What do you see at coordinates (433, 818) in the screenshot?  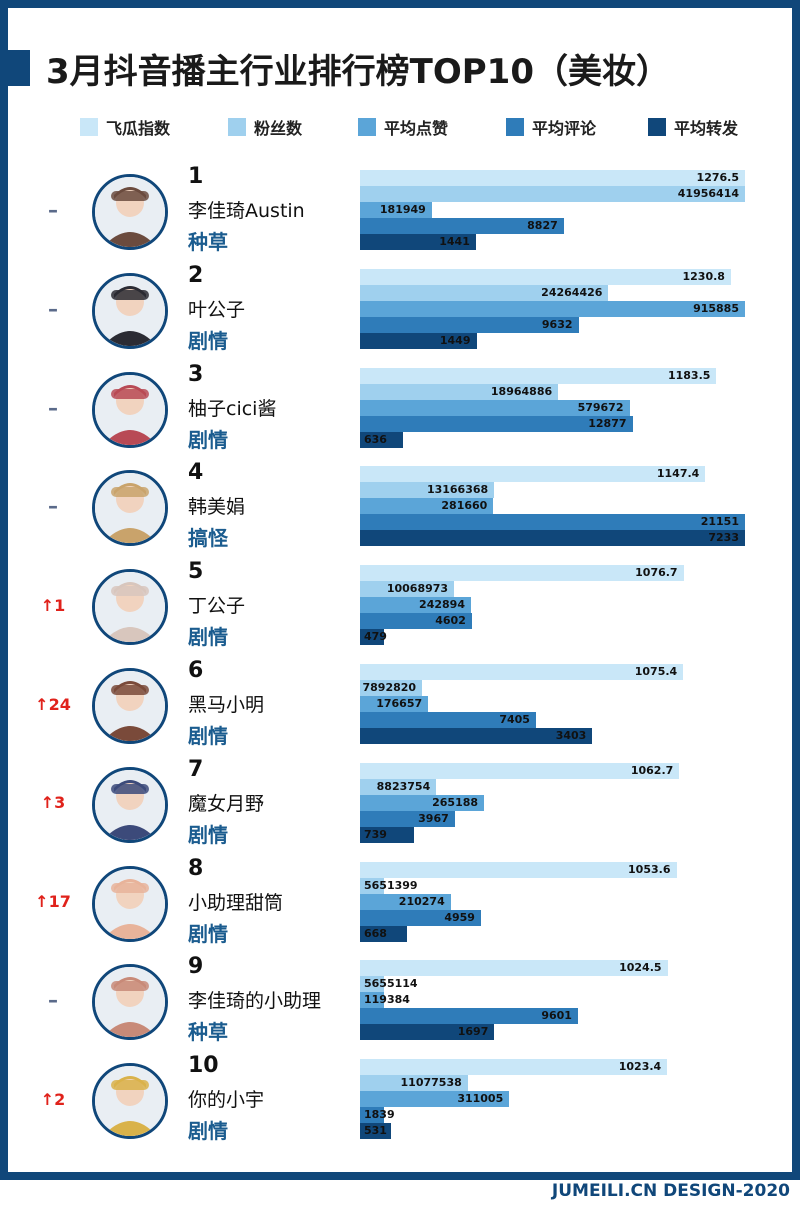 I see `bar-value-label: 3967` at bounding box center [433, 818].